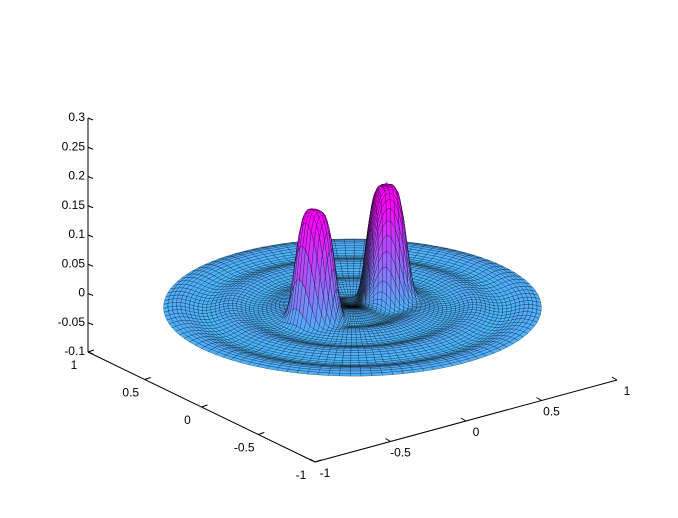 The image size is (678, 518). I want to click on z-tick-label: 0.2, so click(76, 176).